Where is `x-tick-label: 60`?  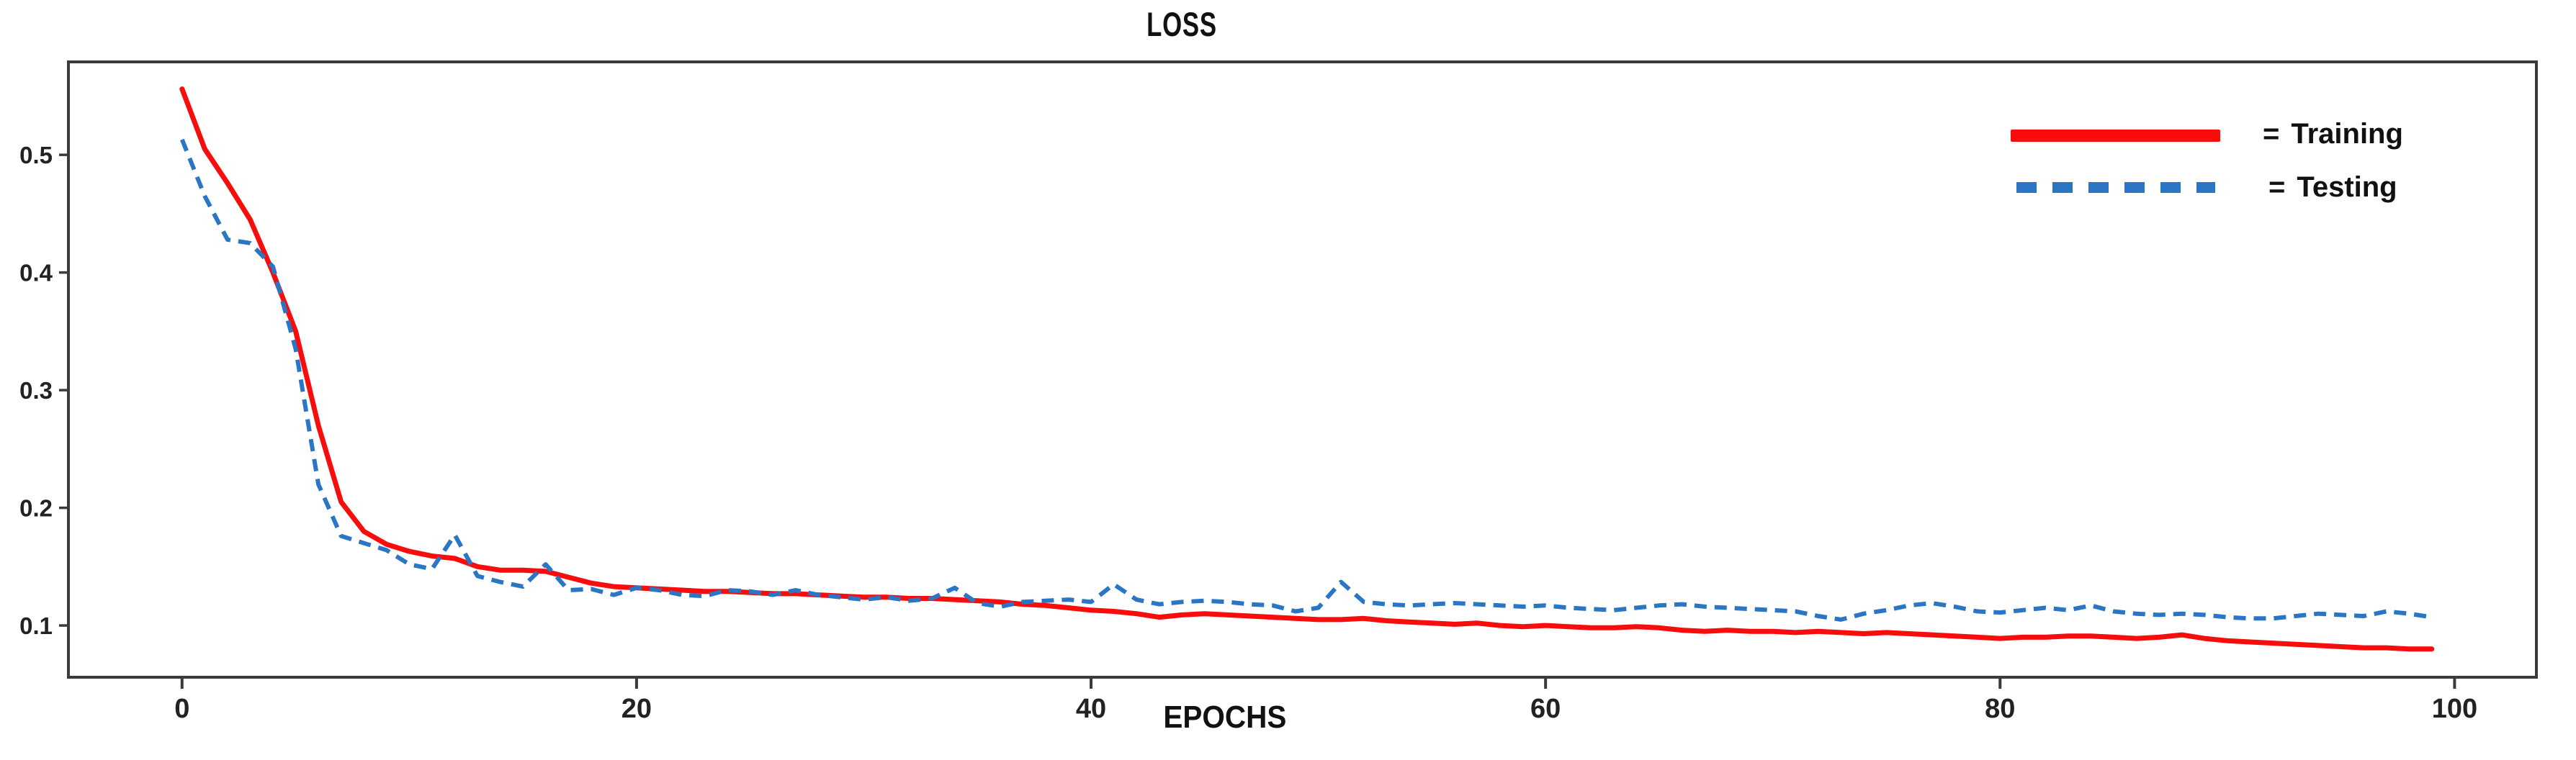
x-tick-label: 60 is located at coordinates (1545, 709).